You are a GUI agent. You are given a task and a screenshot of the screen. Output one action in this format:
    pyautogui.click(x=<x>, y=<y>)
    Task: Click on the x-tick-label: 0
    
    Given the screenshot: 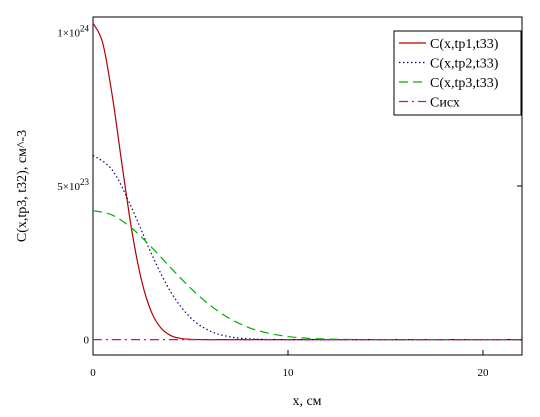 What is the action you would take?
    pyautogui.click(x=93, y=373)
    